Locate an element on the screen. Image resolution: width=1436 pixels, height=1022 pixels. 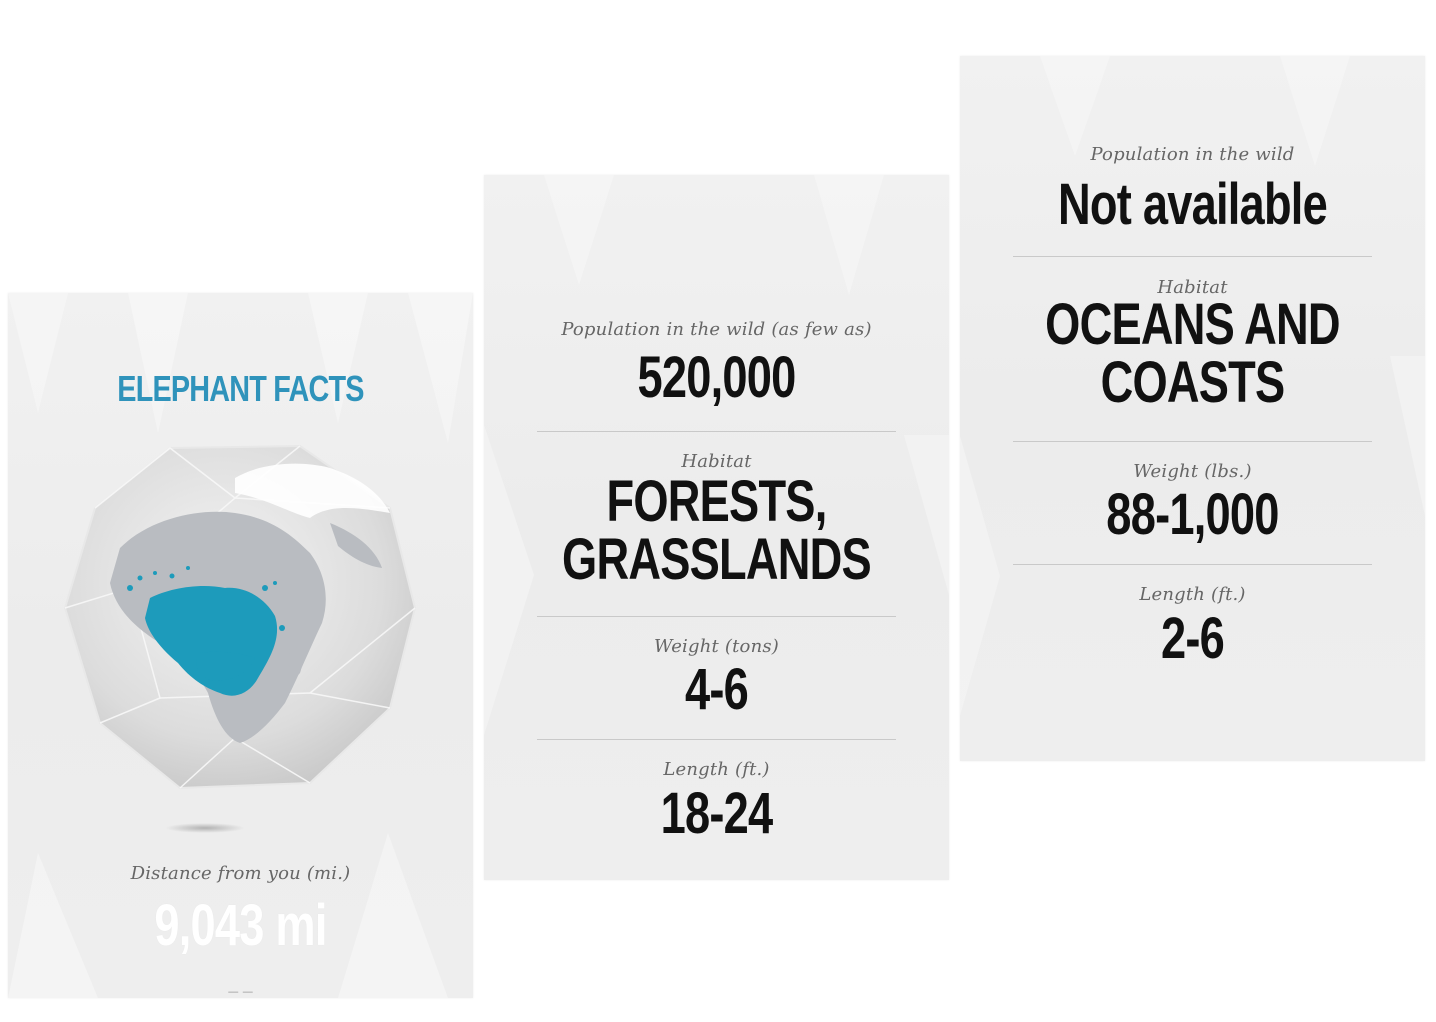
habitat-value-line2: COASTS is located at coordinates (1193, 382).